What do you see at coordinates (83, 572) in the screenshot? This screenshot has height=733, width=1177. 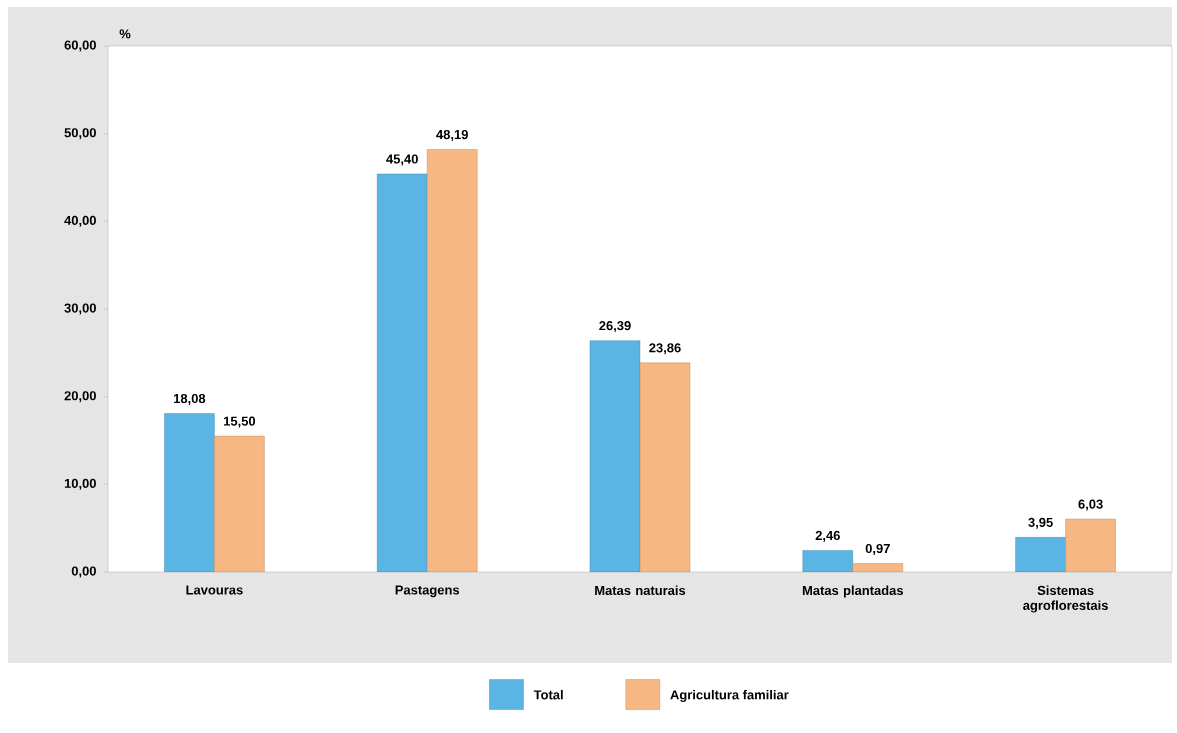 I see `y-tick-label: 0,00` at bounding box center [83, 572].